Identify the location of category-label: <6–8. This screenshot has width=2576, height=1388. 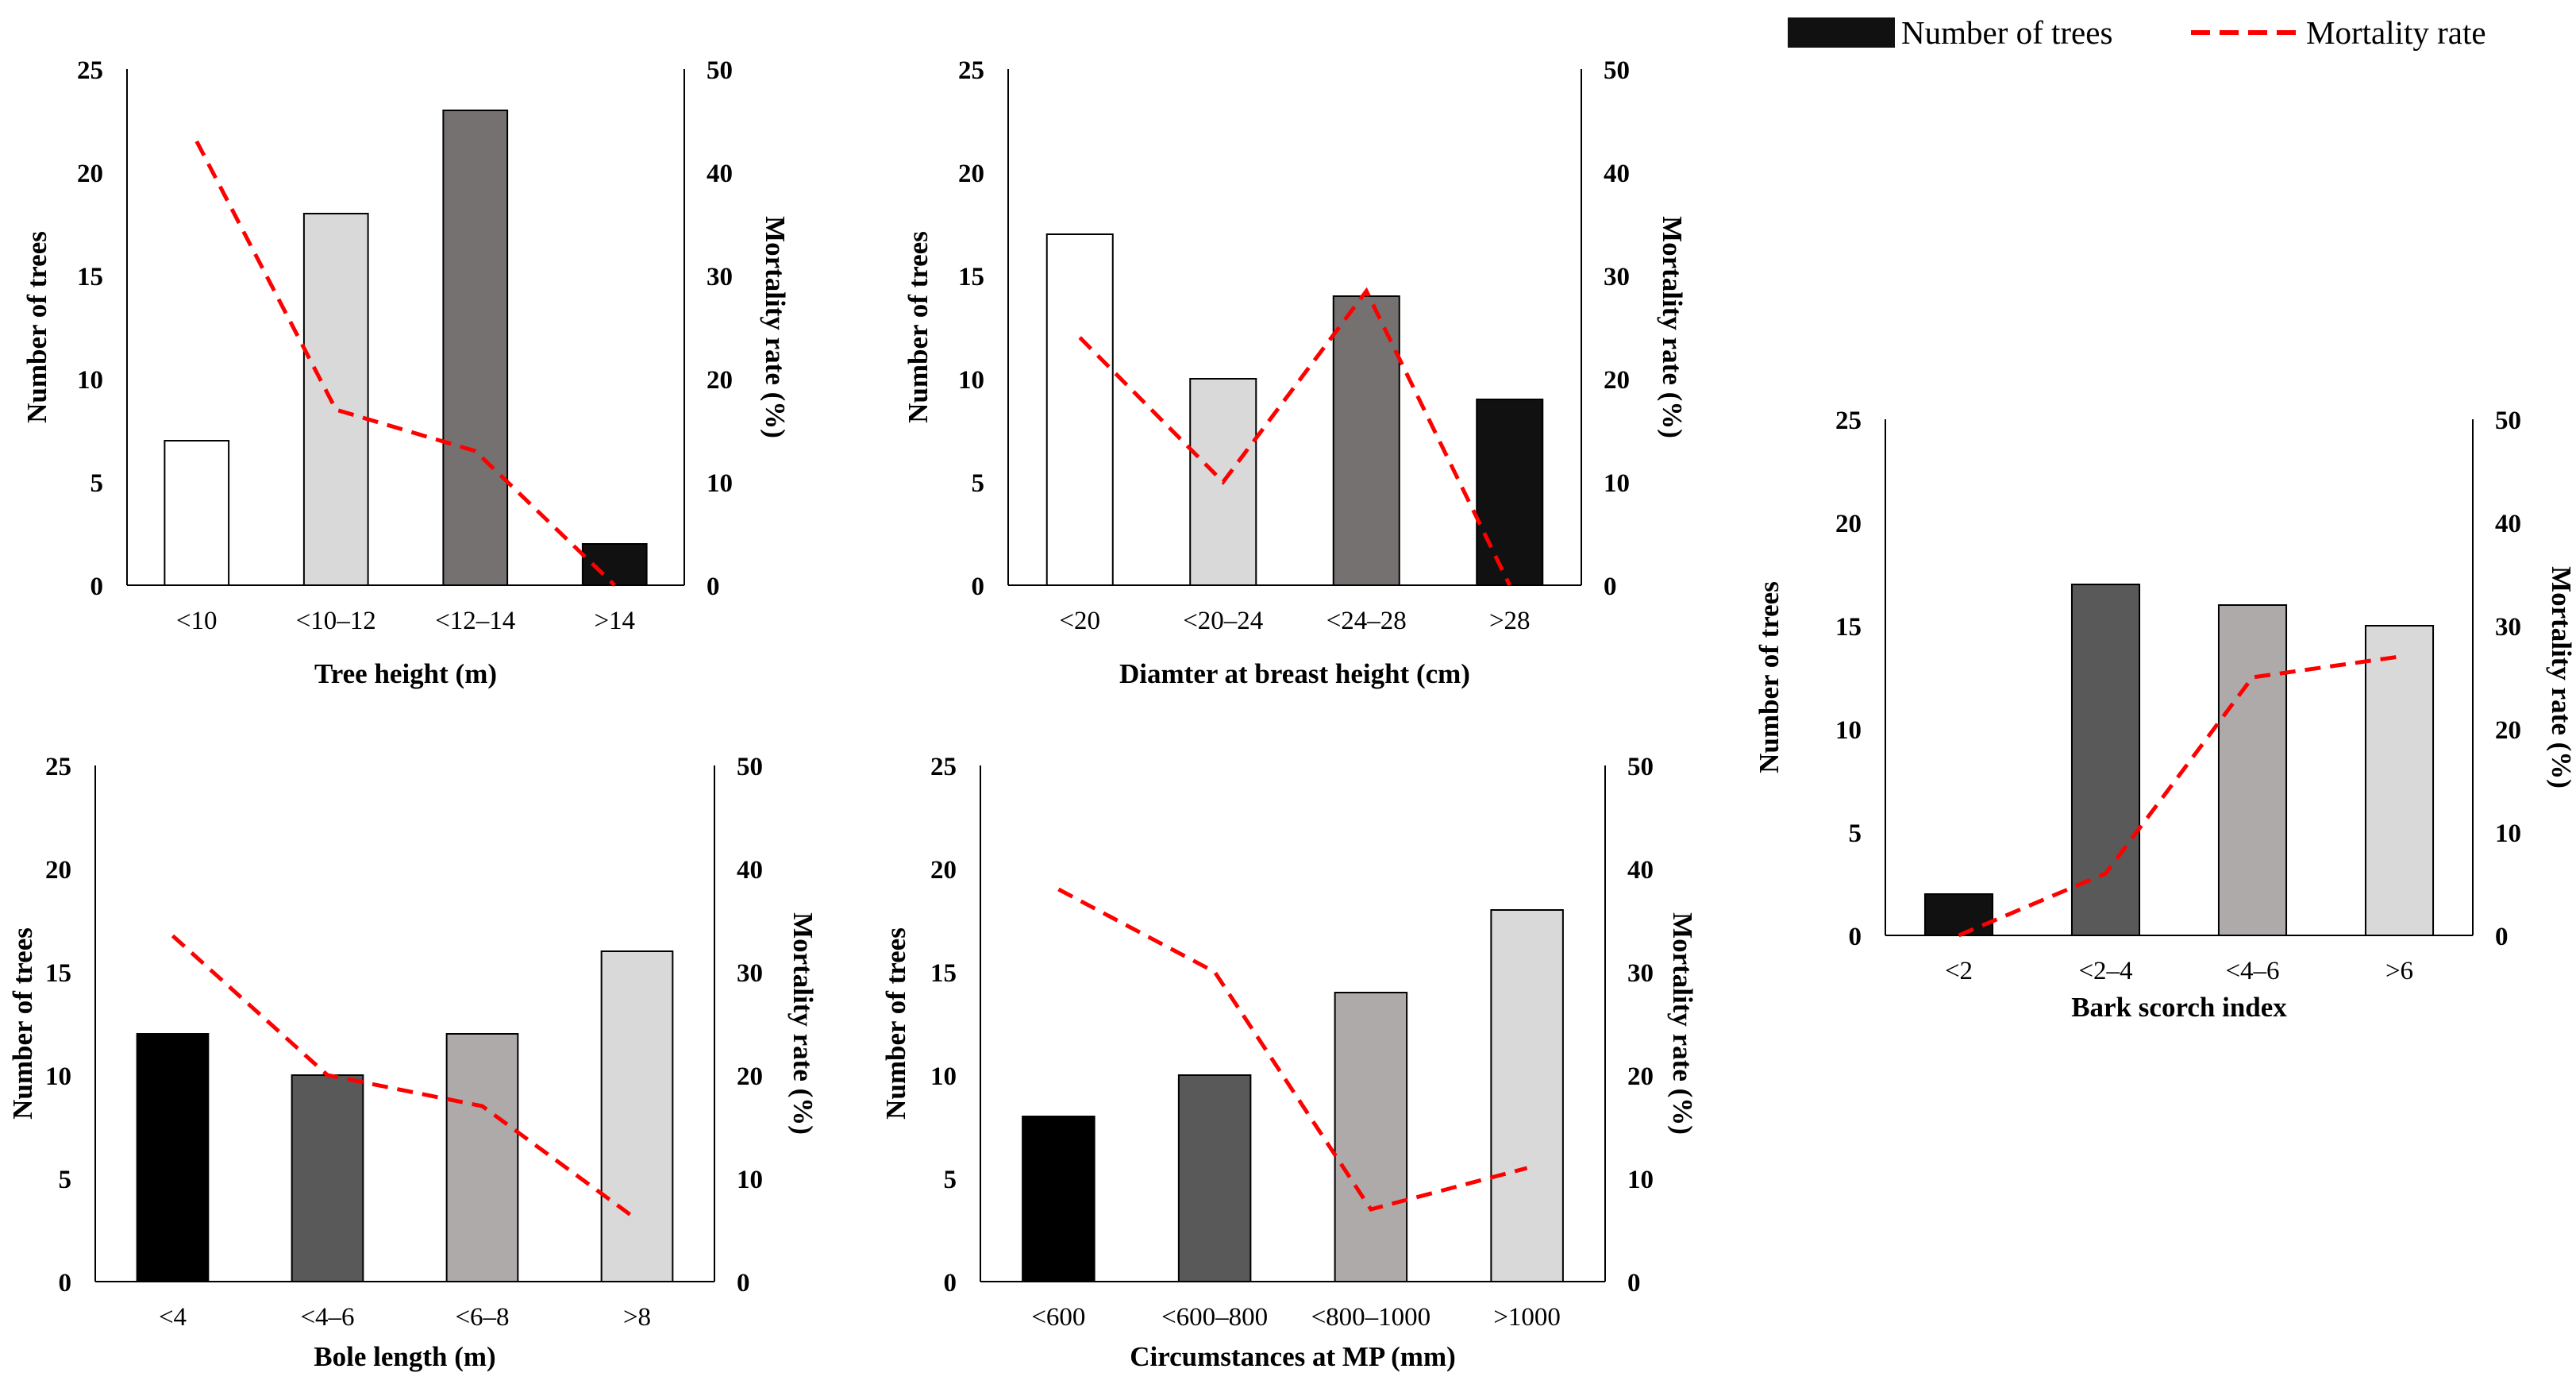
(482, 1318).